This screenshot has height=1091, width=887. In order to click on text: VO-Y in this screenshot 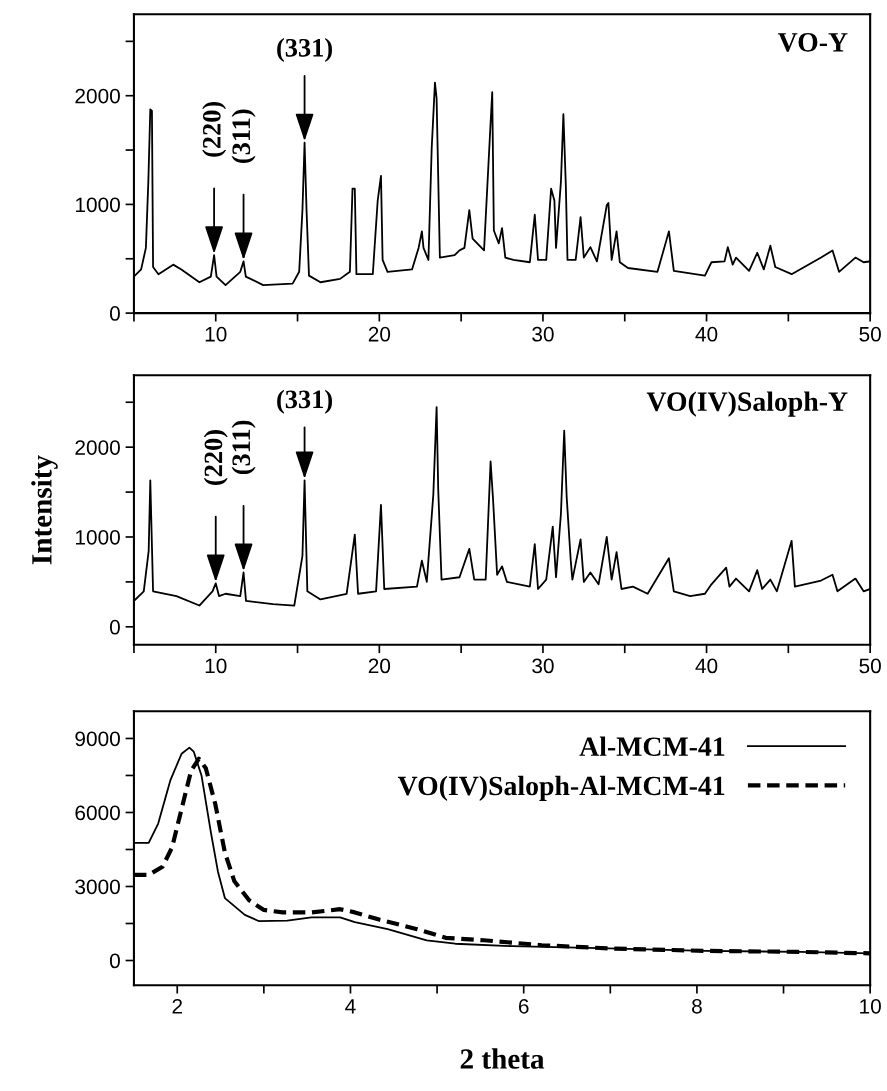, I will do `click(812, 42)`.